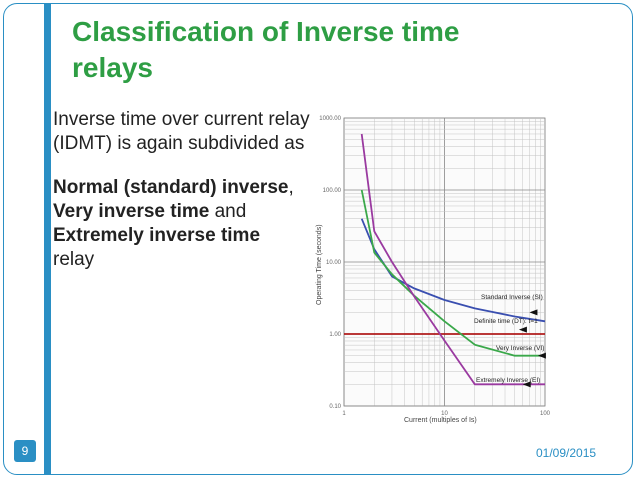 Image resolution: width=638 pixels, height=479 pixels. I want to click on arrow-standard-inverse, so click(533, 312).